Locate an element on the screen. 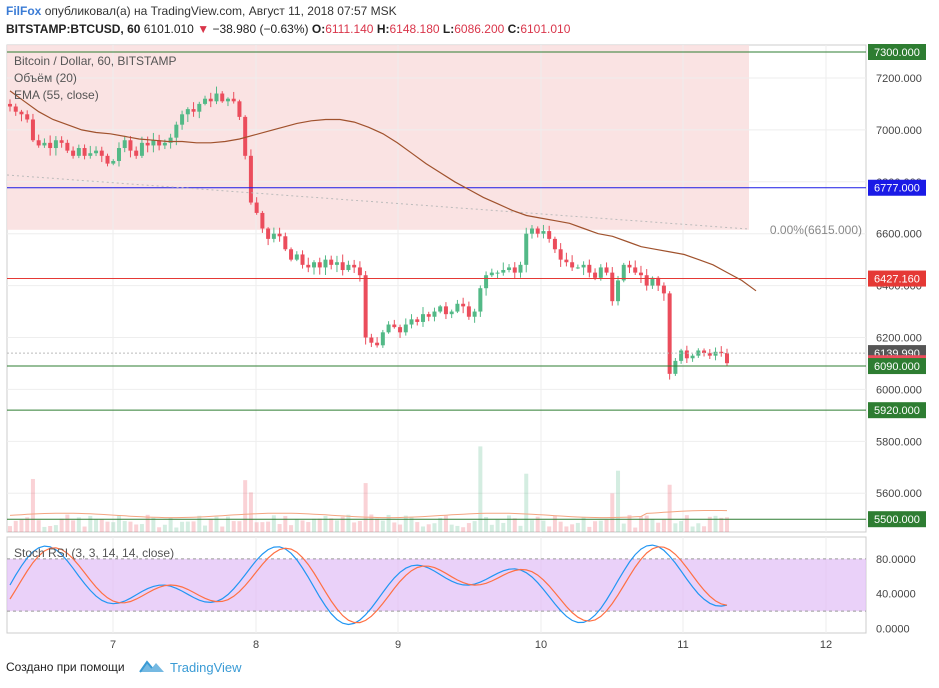 This screenshot has width=939, height=688. tradingview-logo-icon is located at coordinates (152, 666).